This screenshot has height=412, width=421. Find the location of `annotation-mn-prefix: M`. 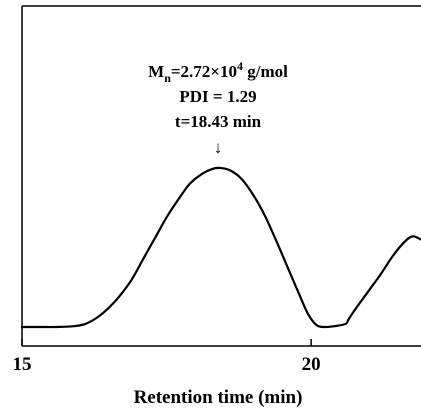

annotation-mn-prefix: M is located at coordinates (156, 71).